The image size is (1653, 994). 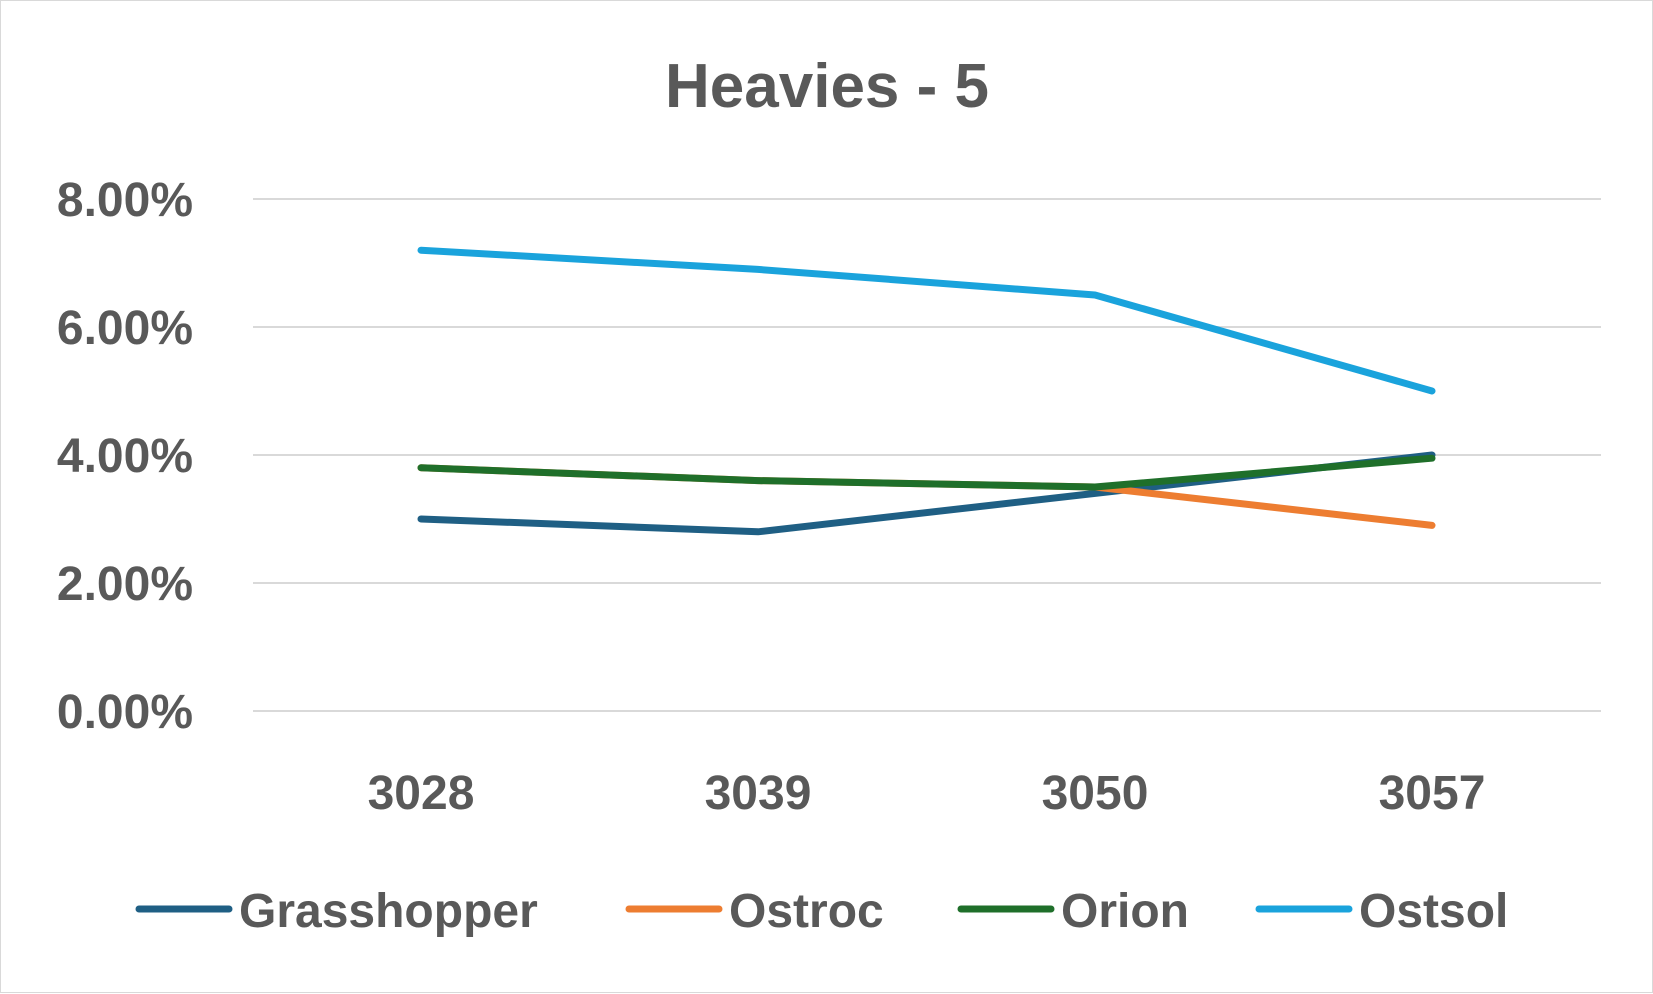 What do you see at coordinates (125, 584) in the screenshot?
I see `y-tick-label: 2.00%` at bounding box center [125, 584].